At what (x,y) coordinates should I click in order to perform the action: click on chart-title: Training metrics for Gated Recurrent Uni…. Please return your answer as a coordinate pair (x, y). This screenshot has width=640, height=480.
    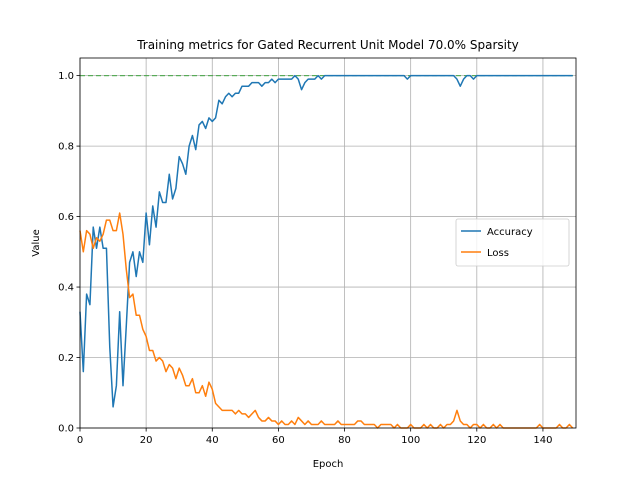
    Looking at the image, I should click on (327, 45).